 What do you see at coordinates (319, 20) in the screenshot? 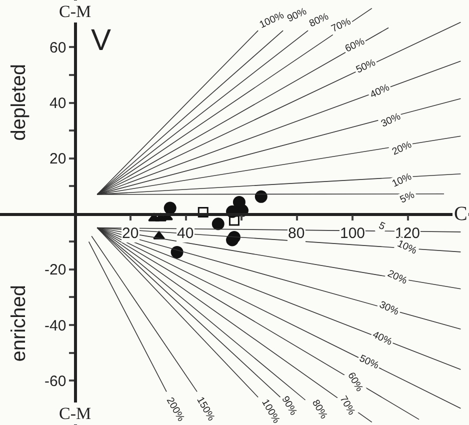
I see `annotation: 80%` at bounding box center [319, 20].